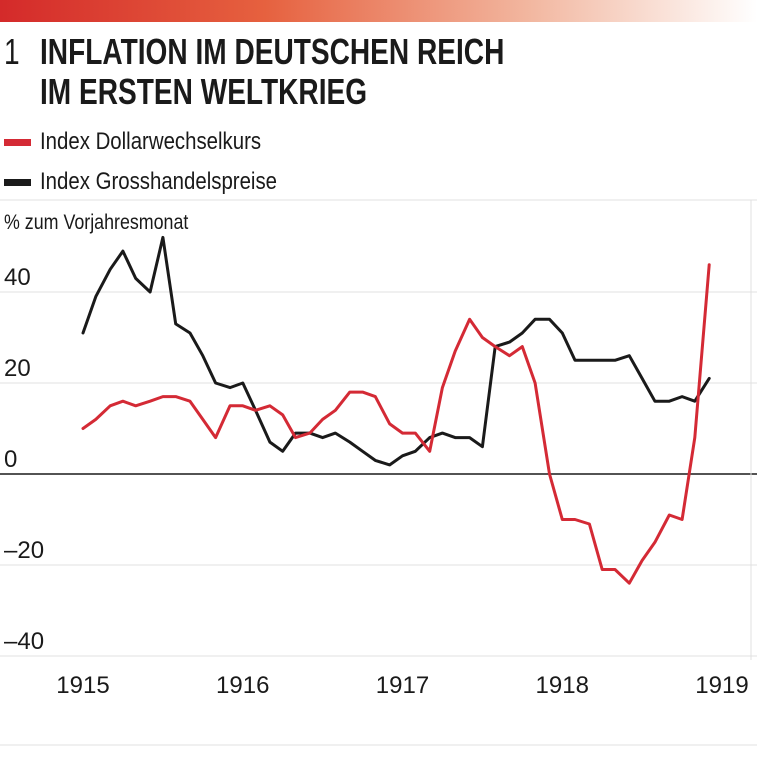 Image resolution: width=757 pixels, height=757 pixels. What do you see at coordinates (96, 223) in the screenshot?
I see `y-axis-label: % zum Vorjahresmonat` at bounding box center [96, 223].